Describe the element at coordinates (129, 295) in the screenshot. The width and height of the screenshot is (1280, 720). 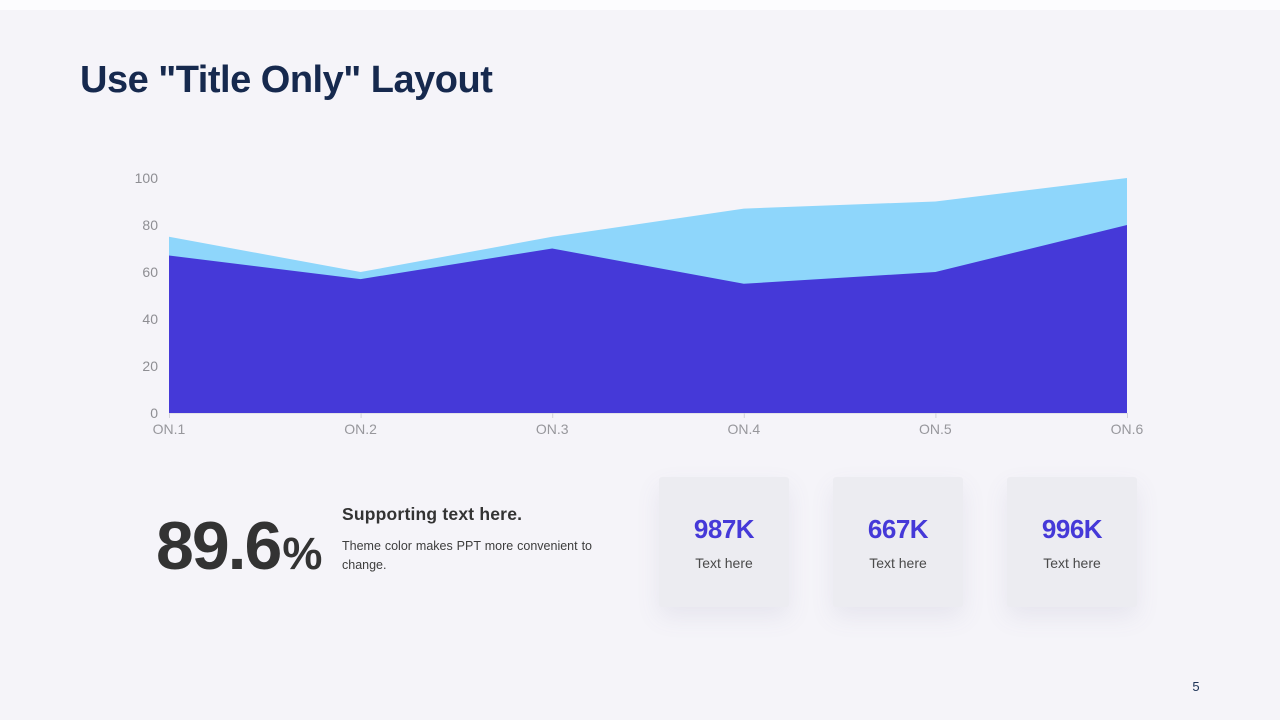
I see `chart-y-axis: 0 20 40 60 80 100` at that location.